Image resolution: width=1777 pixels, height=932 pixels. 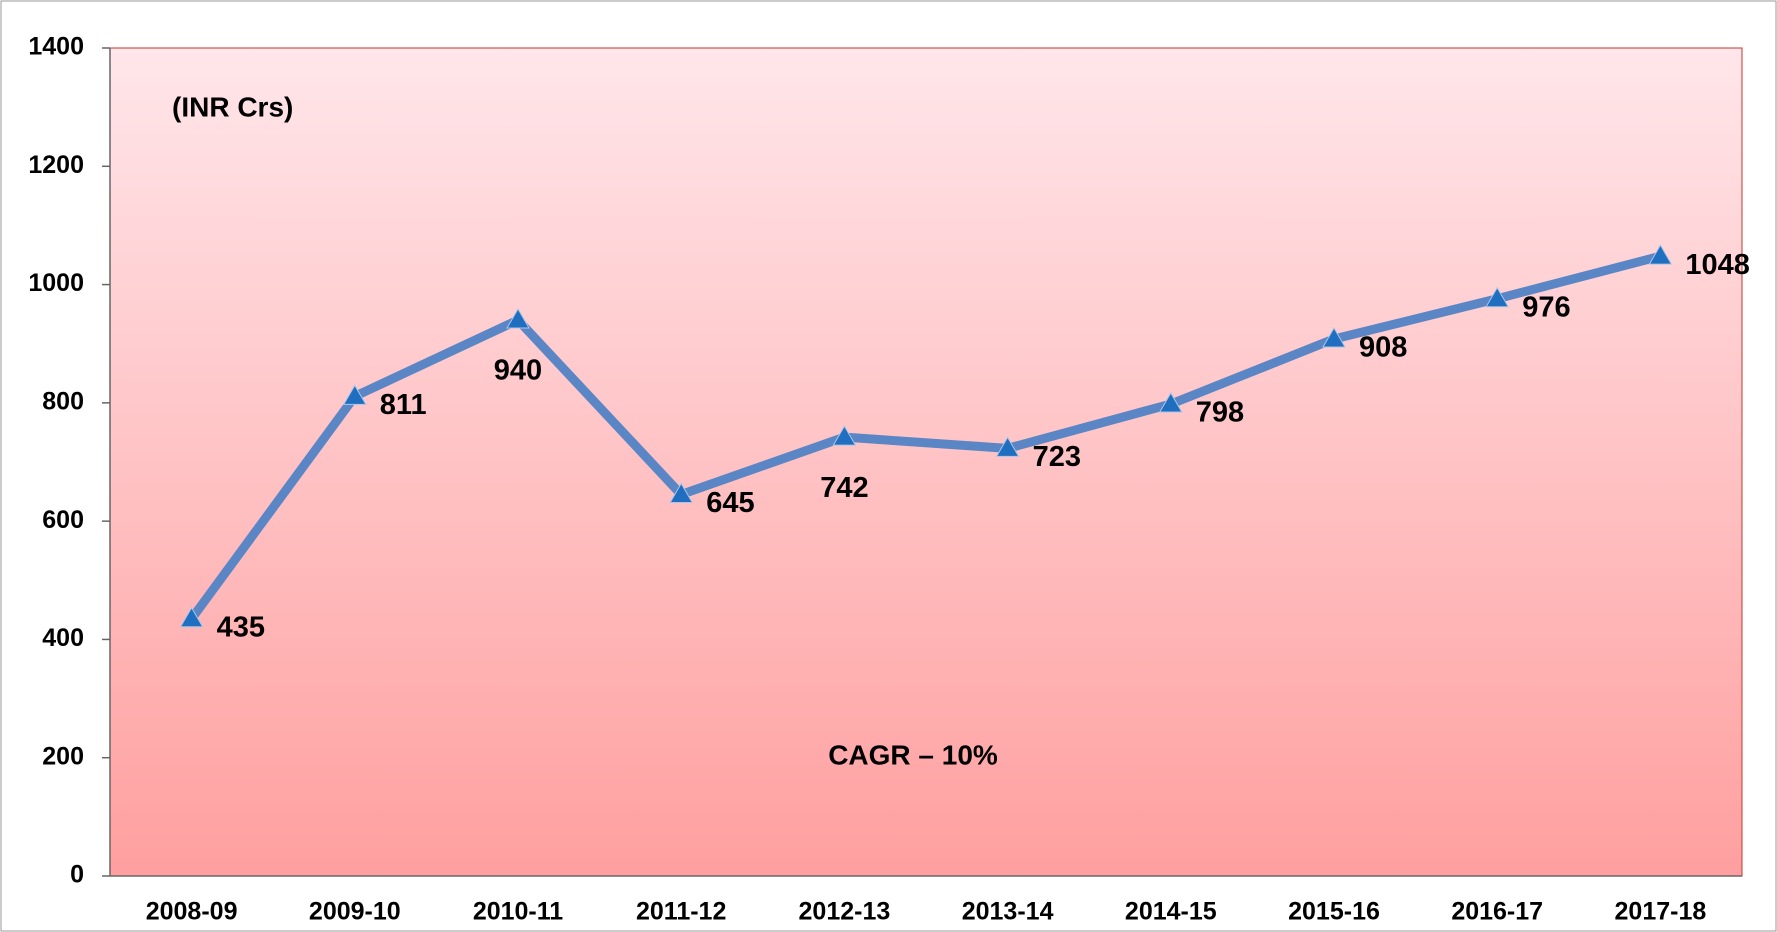 I want to click on x-tick-label: 2016-17, so click(x=1497, y=912).